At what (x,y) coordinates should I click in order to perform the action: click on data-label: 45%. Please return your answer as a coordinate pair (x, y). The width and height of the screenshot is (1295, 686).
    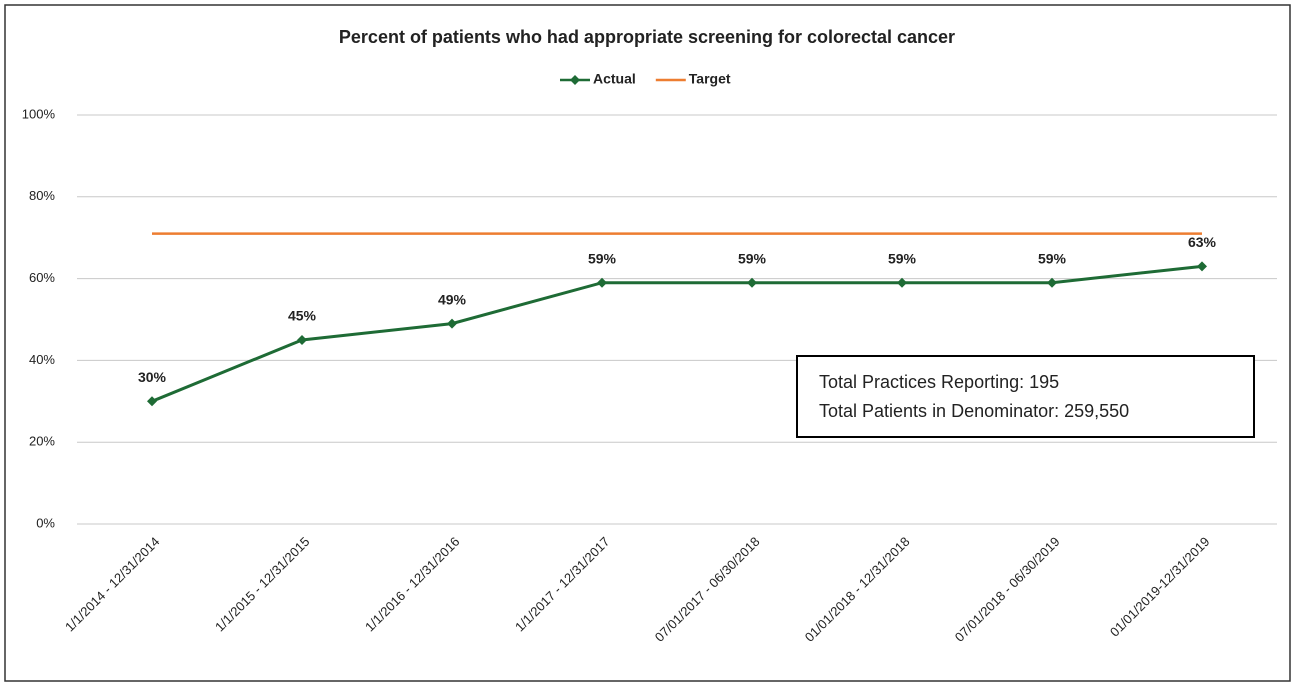
    Looking at the image, I should click on (302, 316).